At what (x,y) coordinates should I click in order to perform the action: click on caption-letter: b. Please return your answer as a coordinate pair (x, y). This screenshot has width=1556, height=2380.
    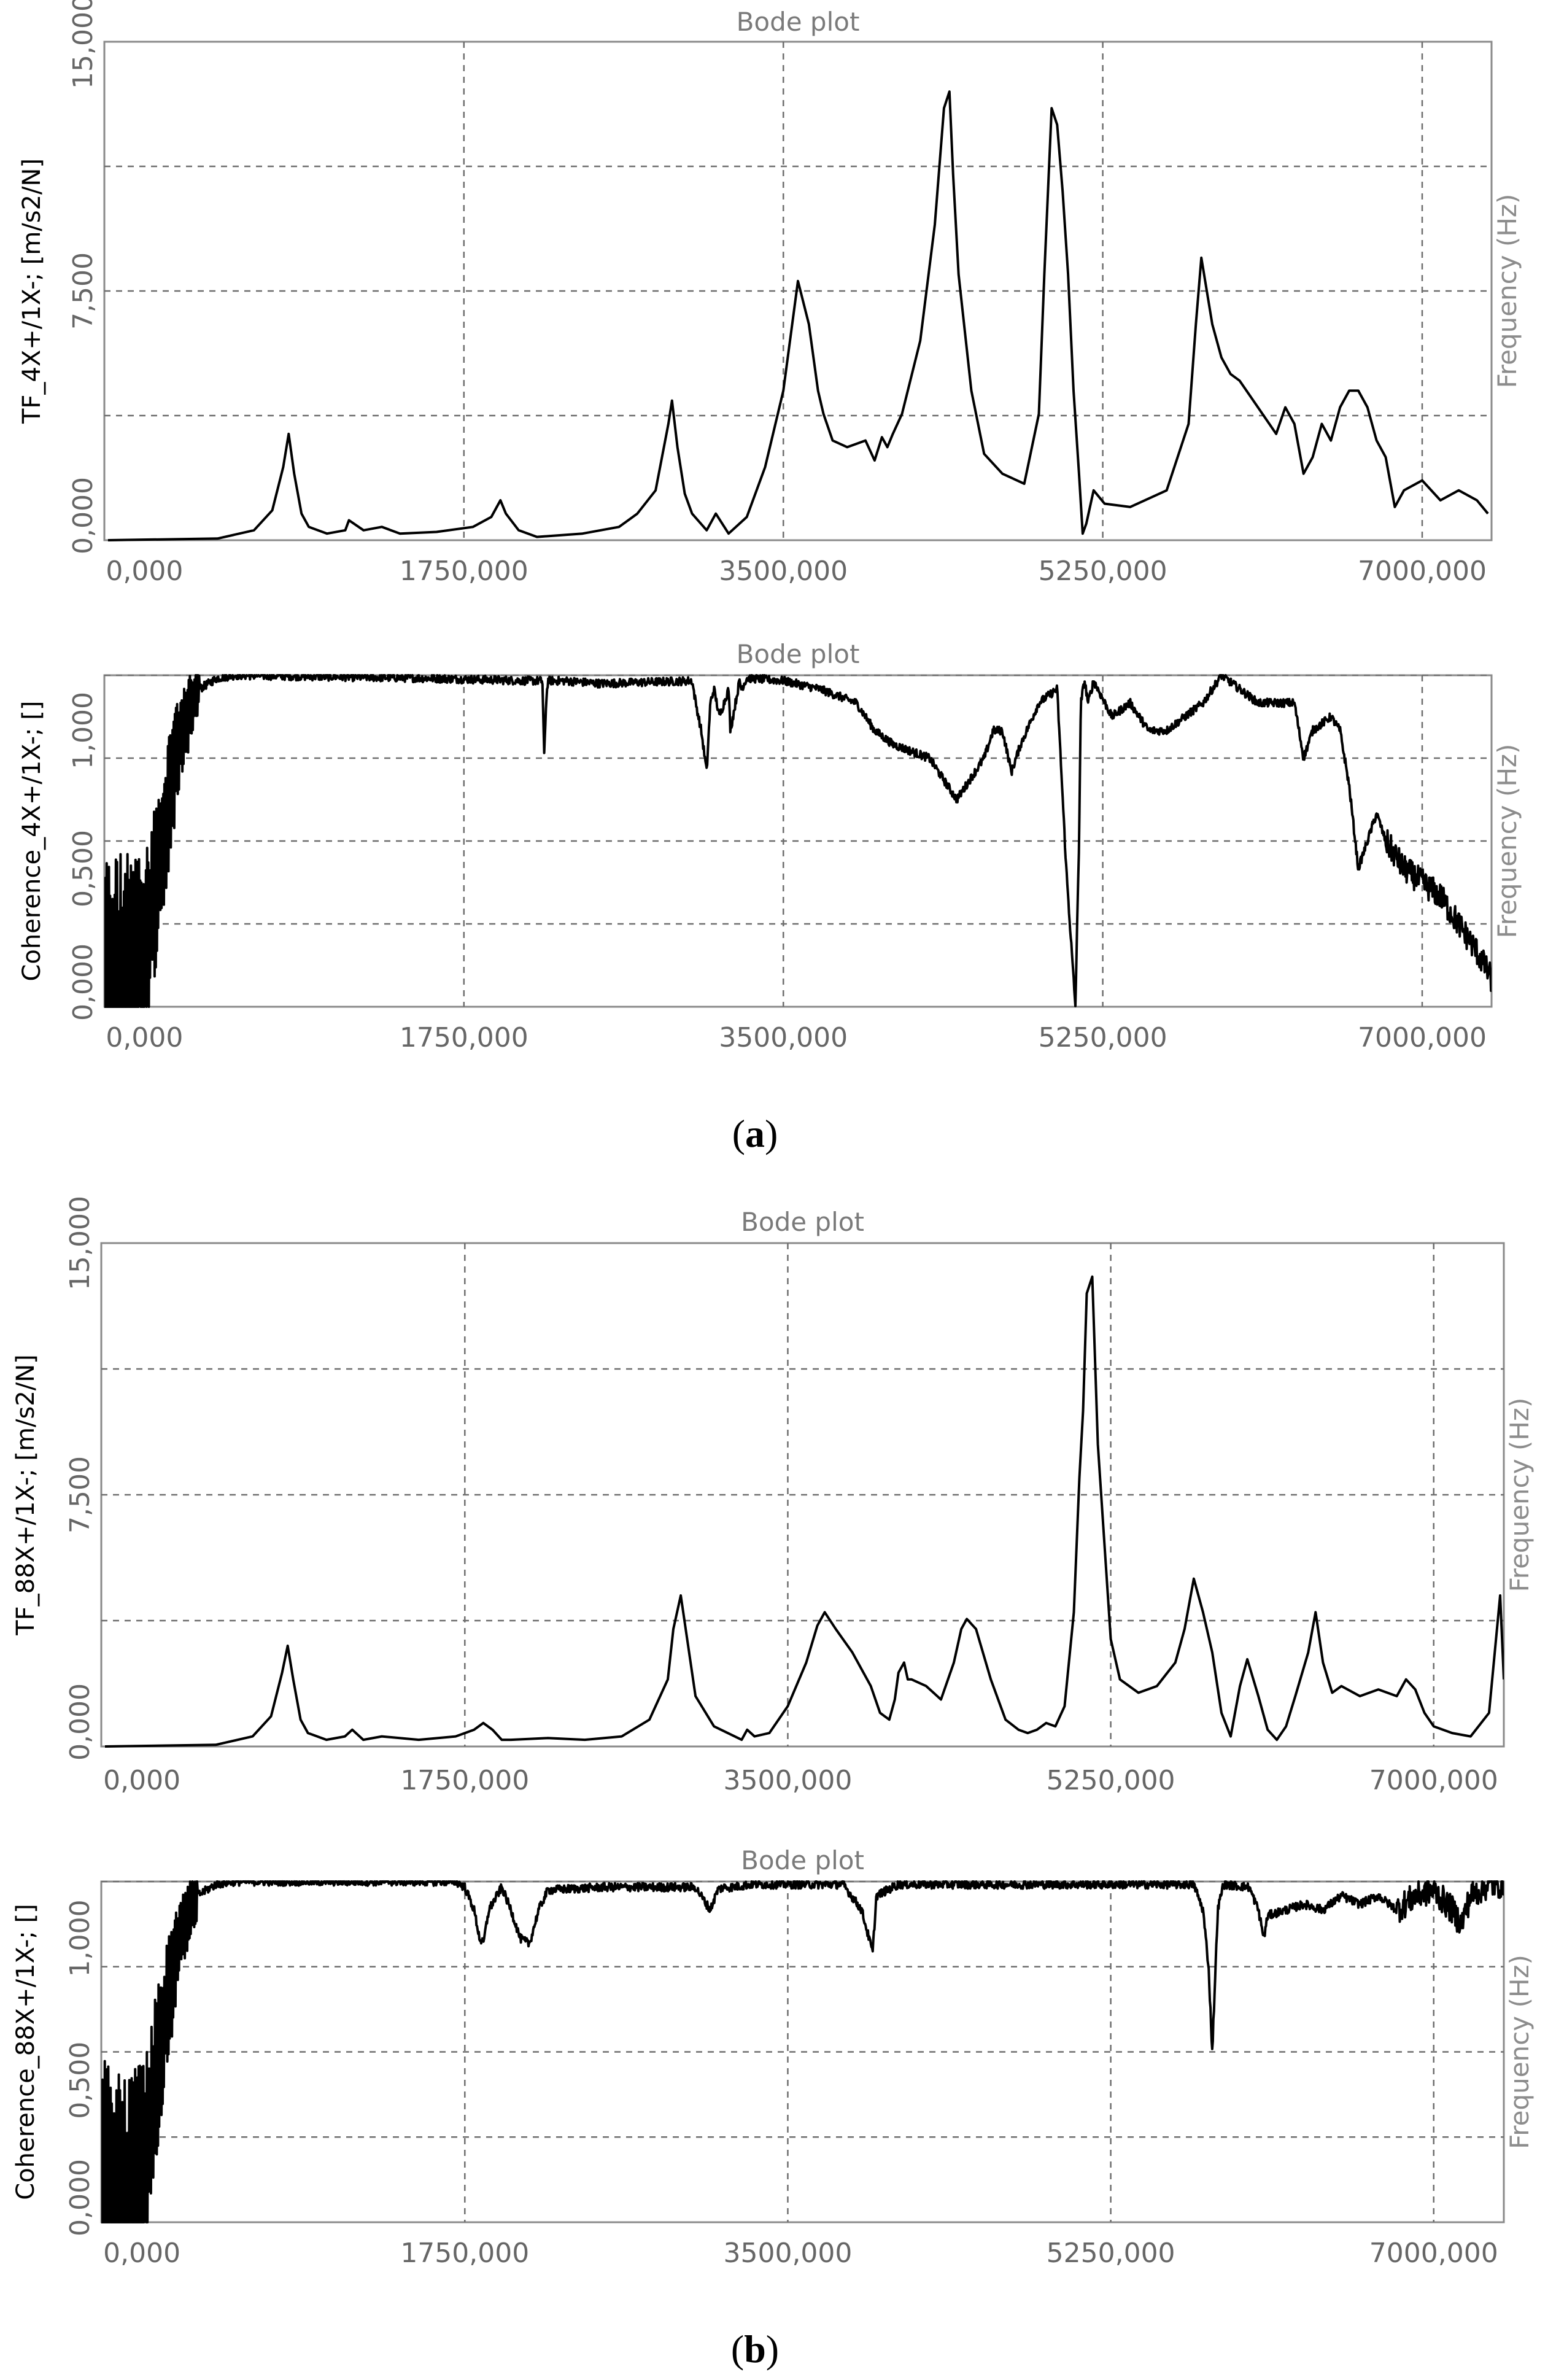
    Looking at the image, I should click on (755, 2349).